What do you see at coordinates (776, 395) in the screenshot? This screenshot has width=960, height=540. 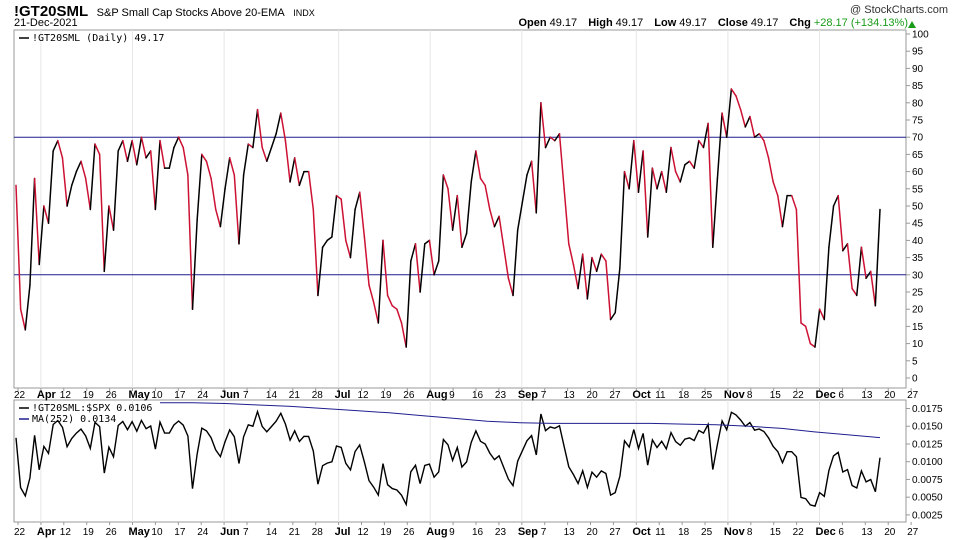 I see `x-tick-label: 15` at bounding box center [776, 395].